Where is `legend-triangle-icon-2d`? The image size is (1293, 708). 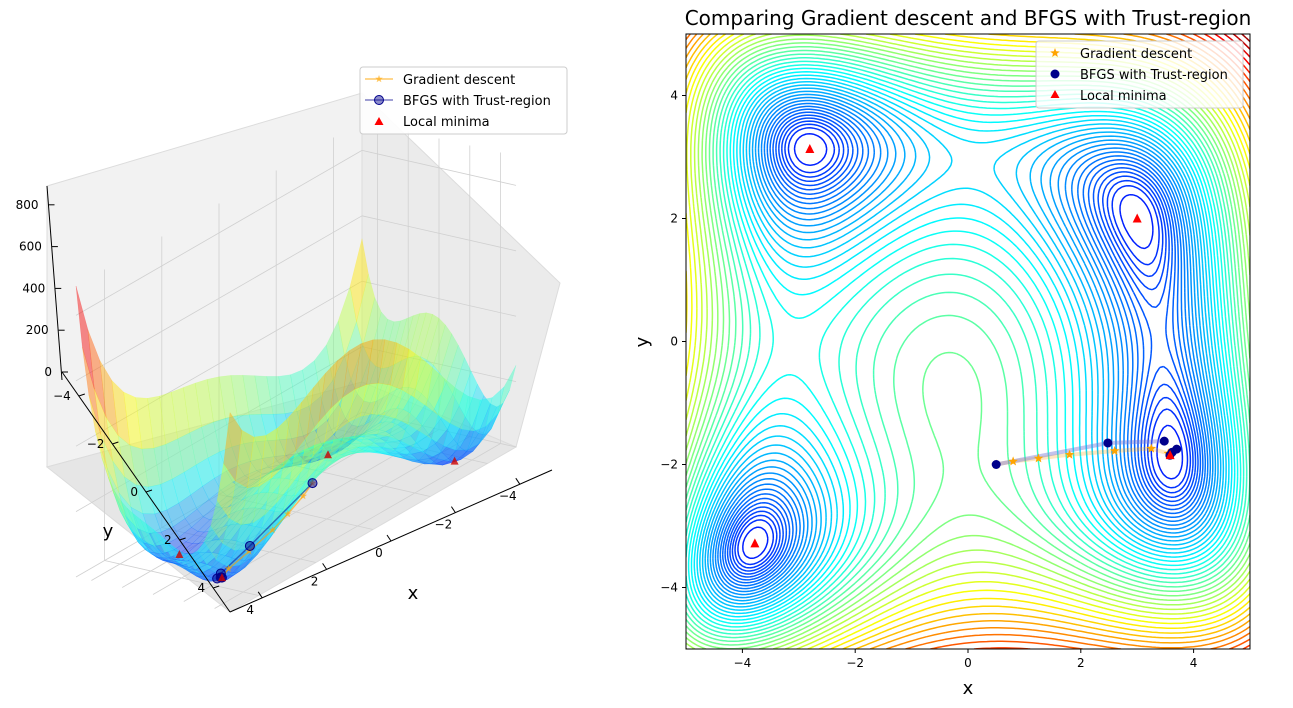
legend-triangle-icon-2d is located at coordinates (1055, 94).